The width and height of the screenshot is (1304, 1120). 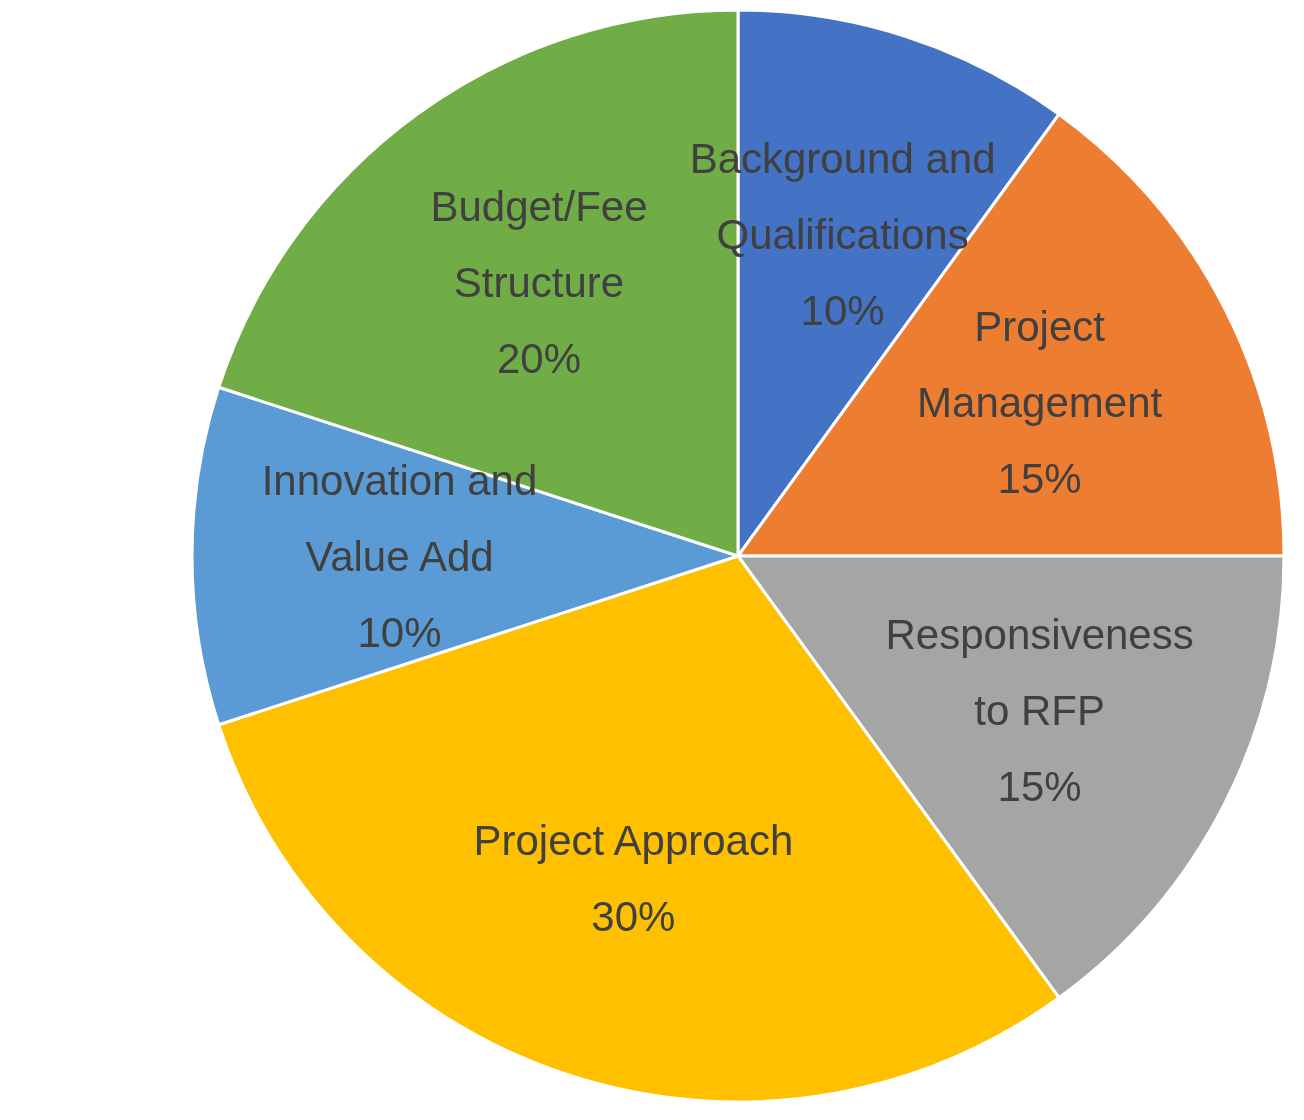 What do you see at coordinates (1039, 672) in the screenshot?
I see `slice-label: Responsiveness to RFP` at bounding box center [1039, 672].